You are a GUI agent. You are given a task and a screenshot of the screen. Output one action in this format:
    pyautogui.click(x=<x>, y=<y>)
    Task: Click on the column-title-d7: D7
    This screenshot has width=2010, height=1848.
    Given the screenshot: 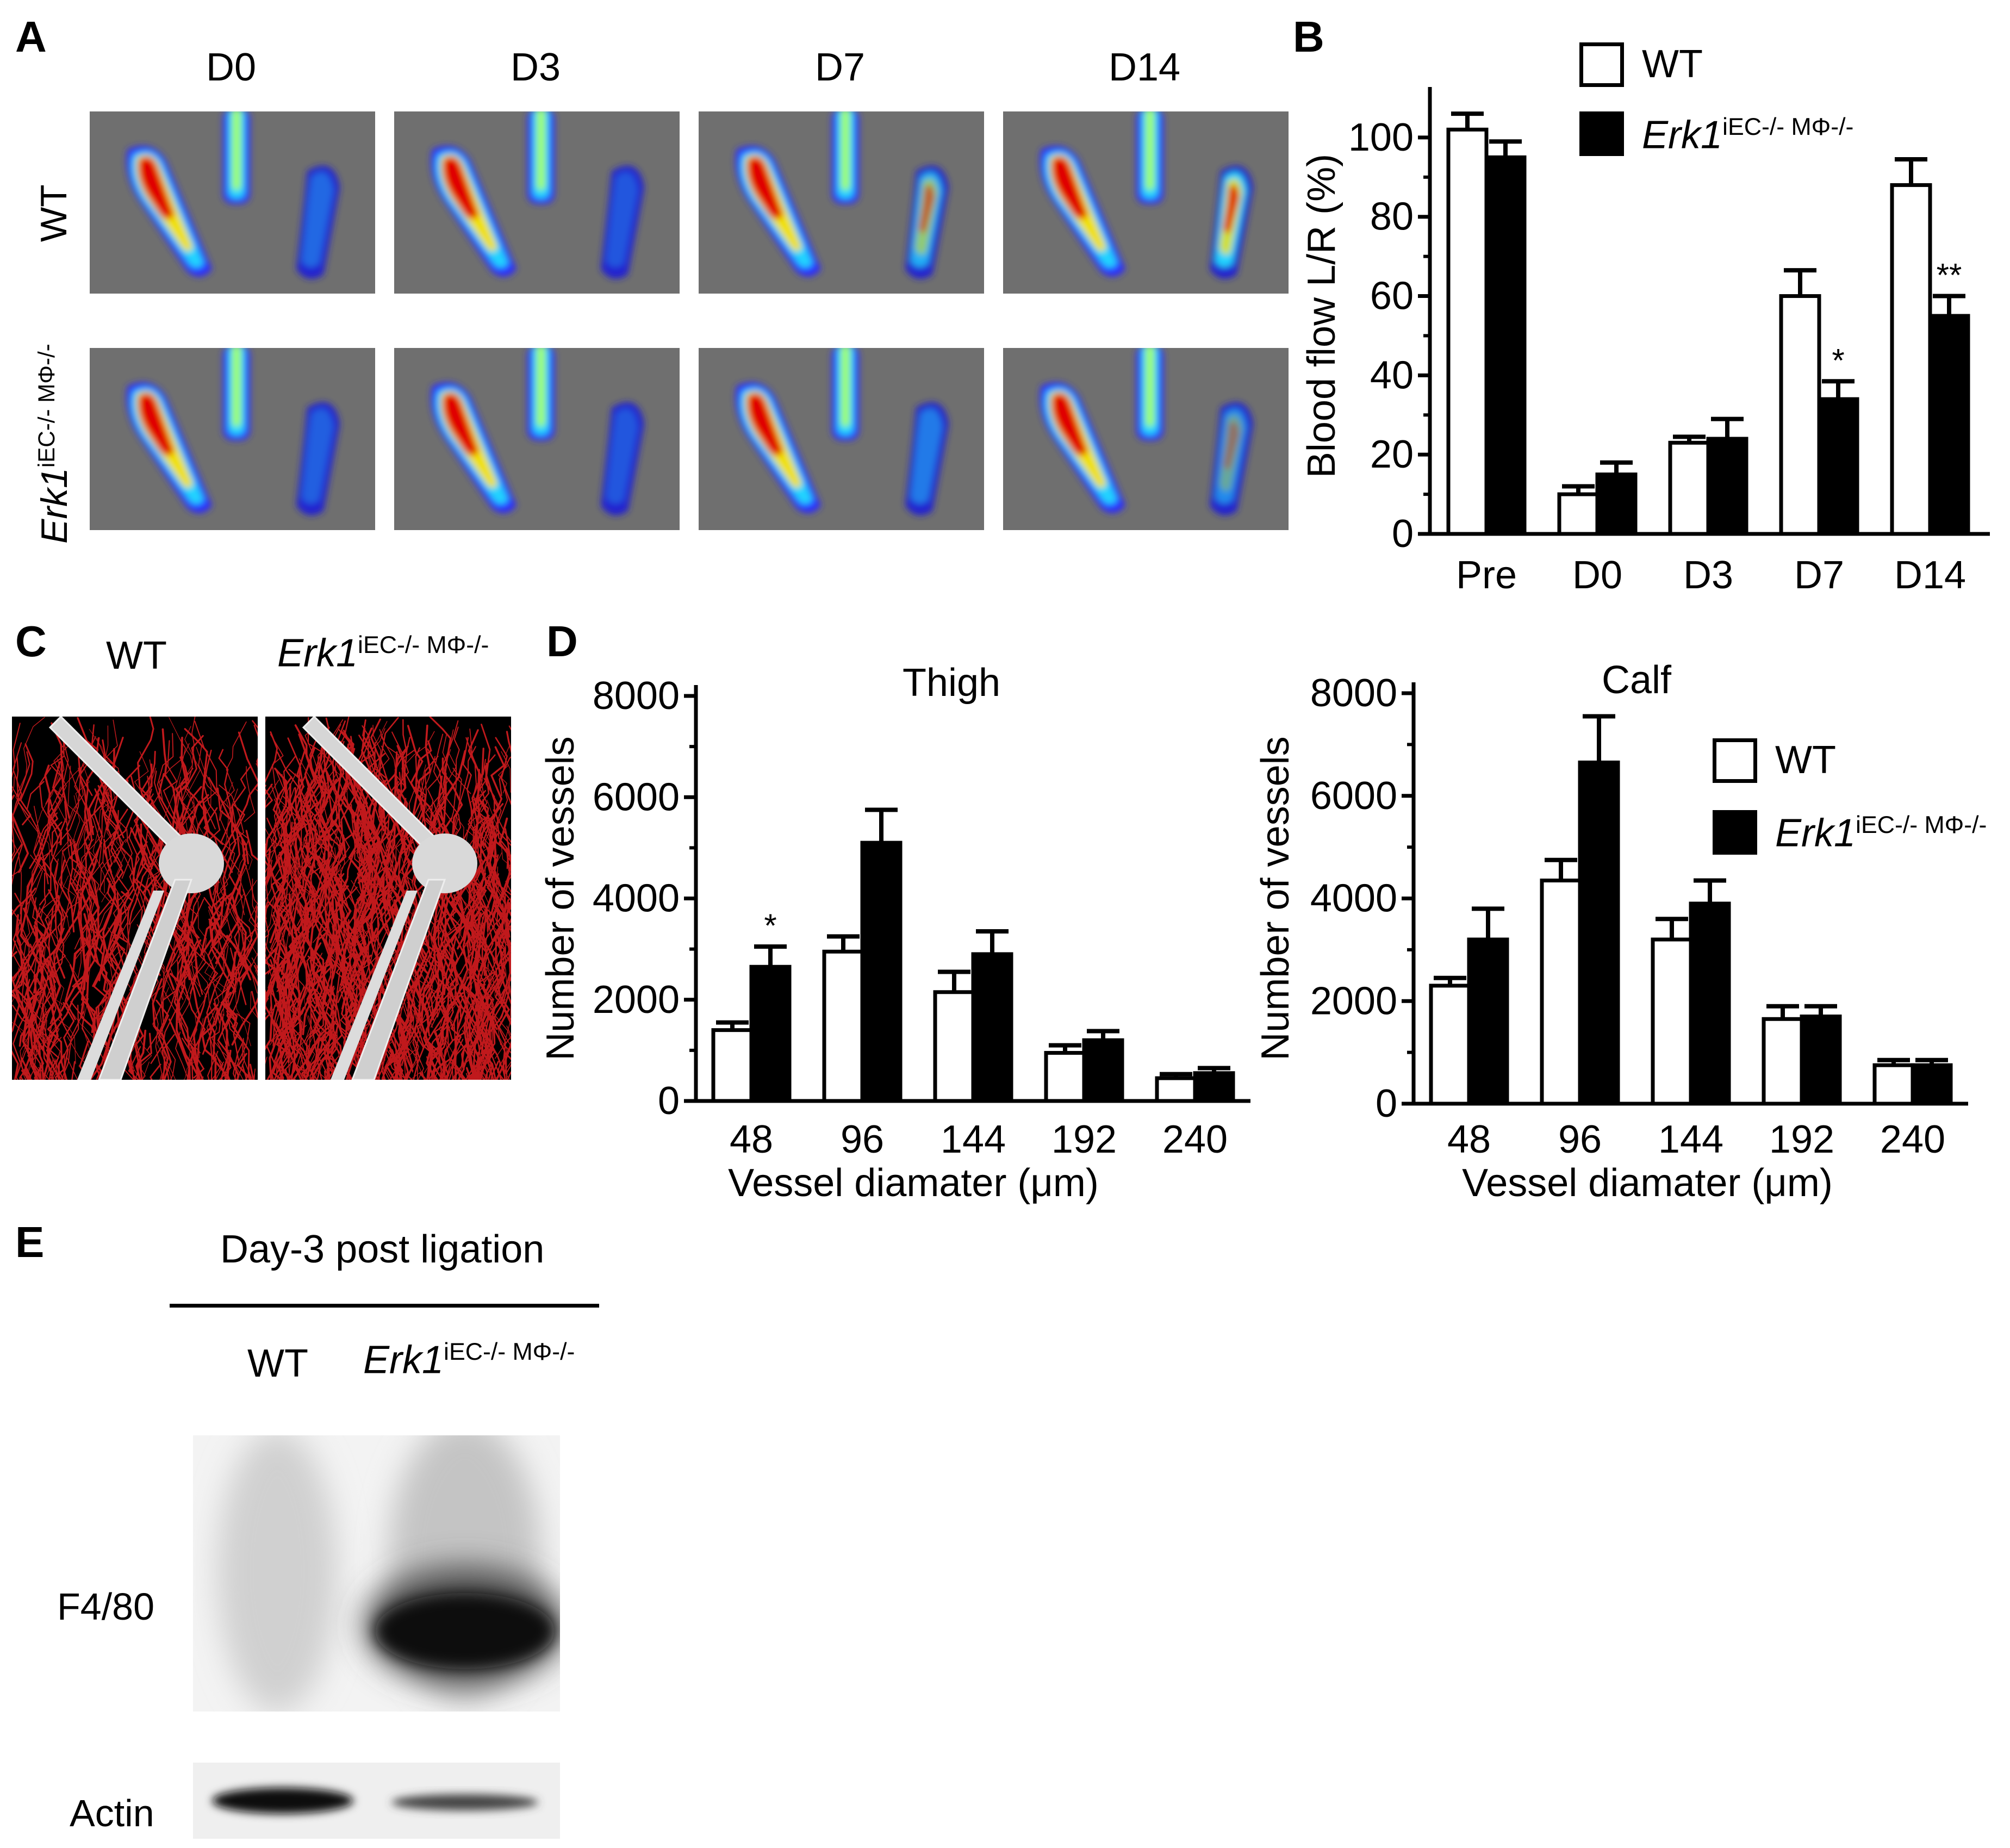 What is the action you would take?
    pyautogui.click(x=840, y=67)
    